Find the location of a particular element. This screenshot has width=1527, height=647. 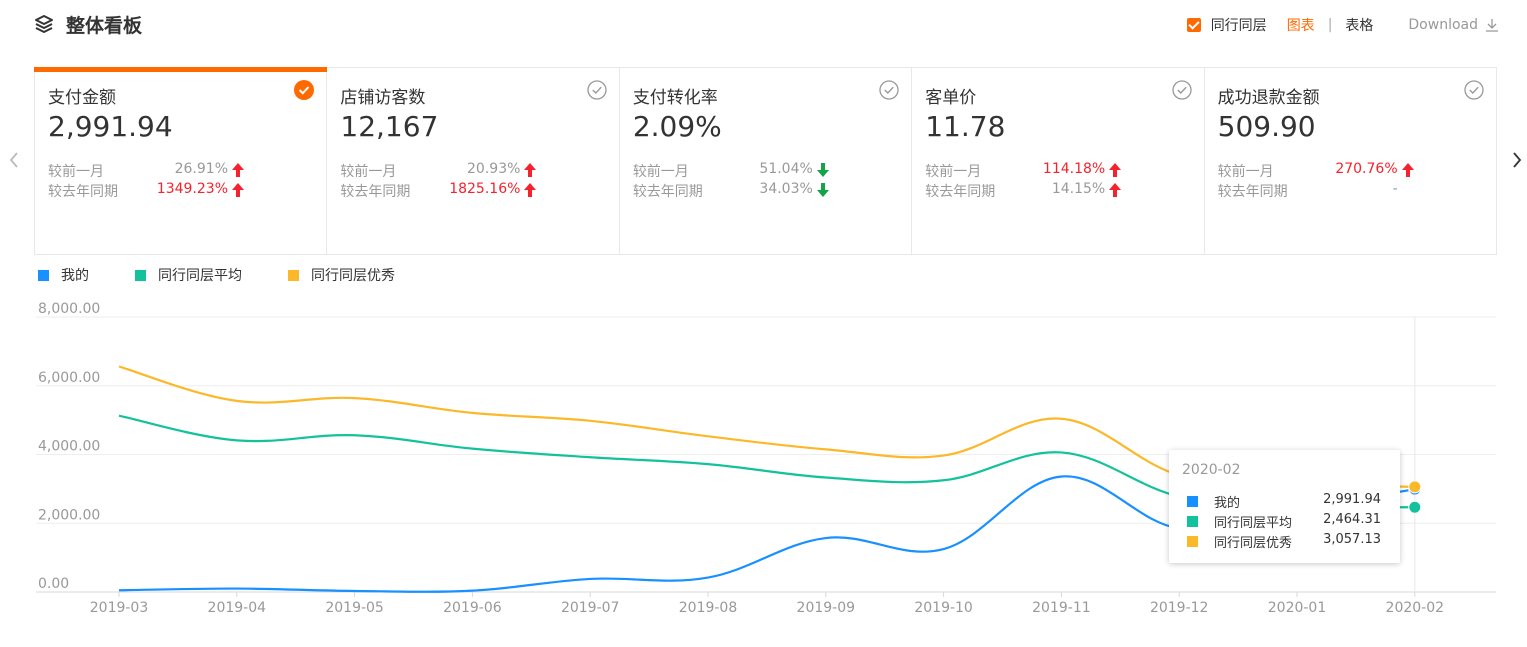

compare-prev-year: 较去年同期 34.03% is located at coordinates (732, 190).